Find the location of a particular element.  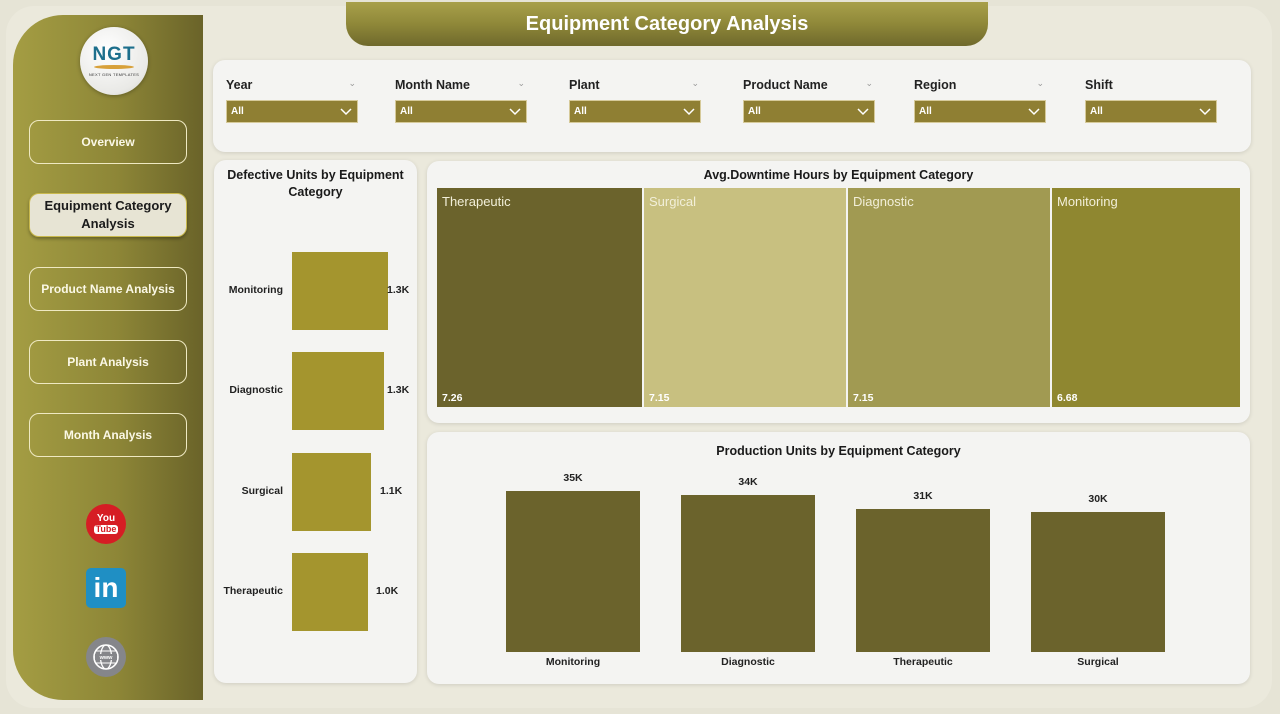

sidebar-item-month-analysis: Month Analysis is located at coordinates (108, 435).